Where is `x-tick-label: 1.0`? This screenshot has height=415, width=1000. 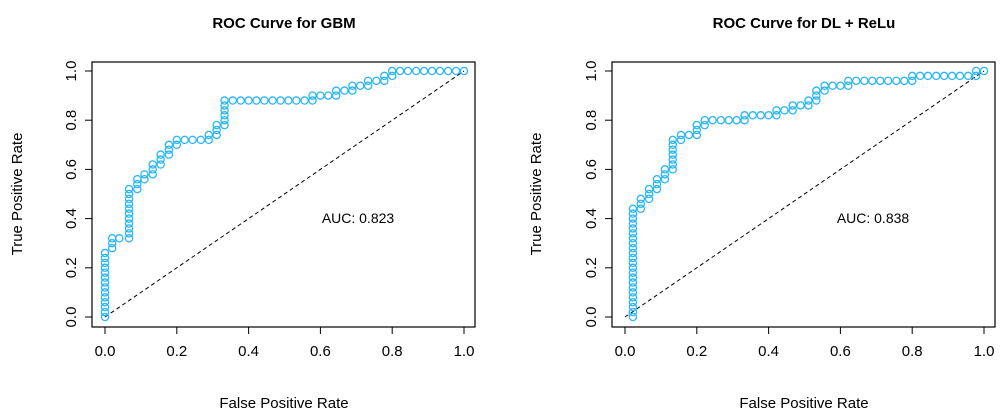 x-tick-label: 1.0 is located at coordinates (984, 351).